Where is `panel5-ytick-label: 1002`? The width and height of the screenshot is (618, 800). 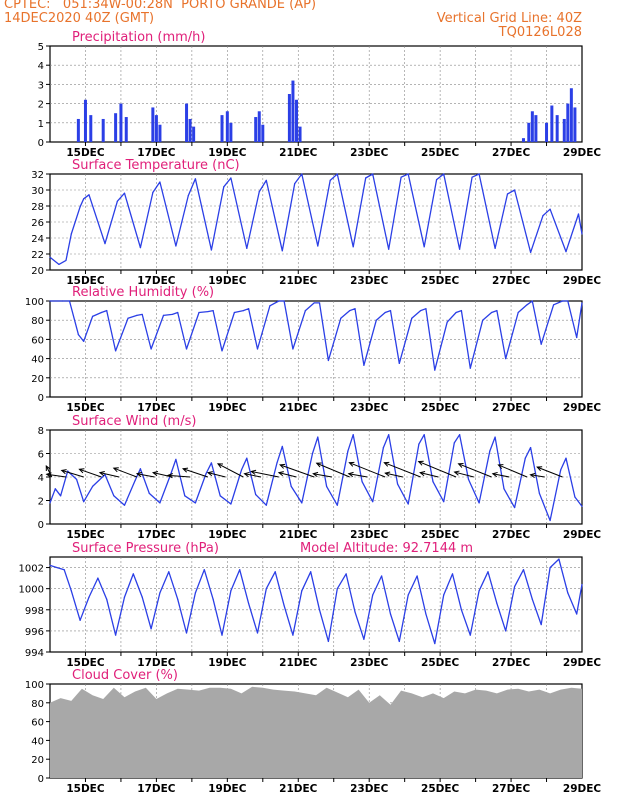
panel5-ytick-label: 1002 is located at coordinates (31, 569).